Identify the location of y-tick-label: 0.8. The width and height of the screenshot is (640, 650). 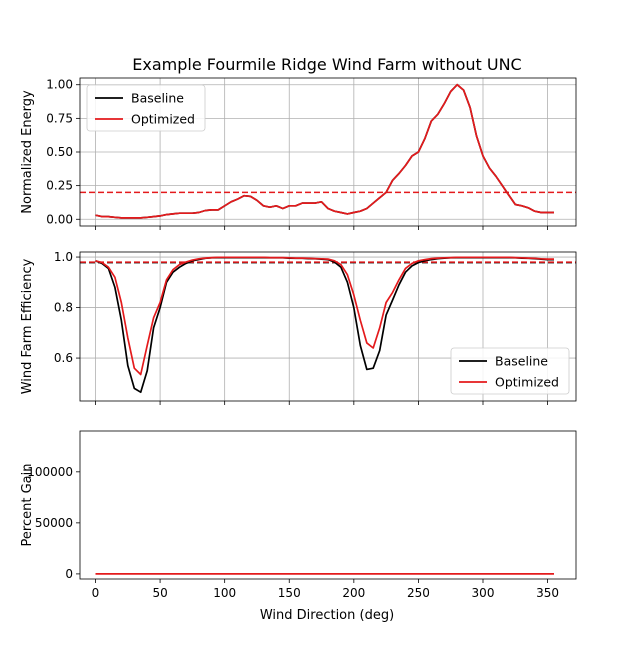
(63, 308).